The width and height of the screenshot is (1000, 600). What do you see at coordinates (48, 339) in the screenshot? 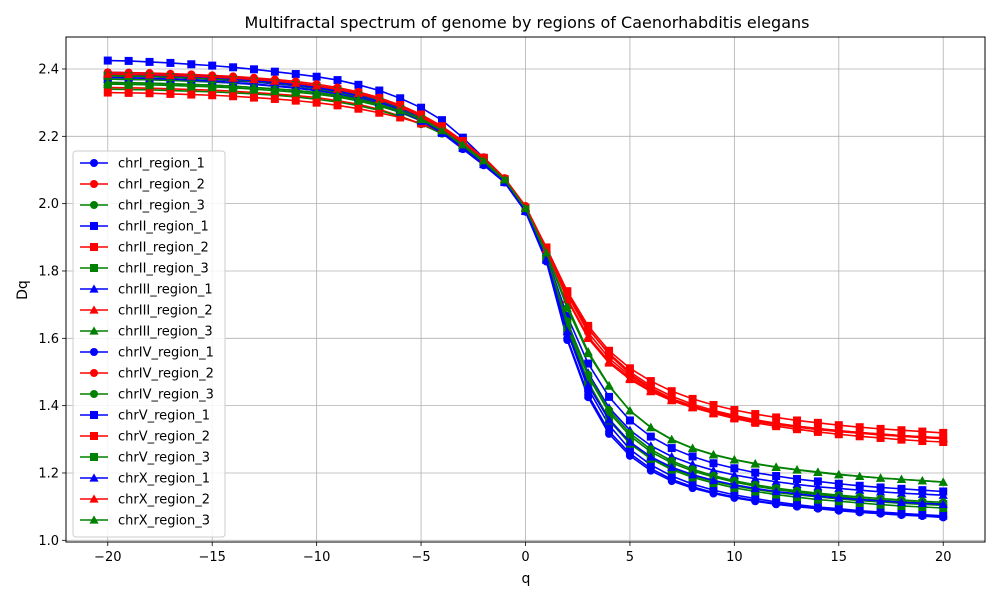
I see `y-tick-label: 1.6` at bounding box center [48, 339].